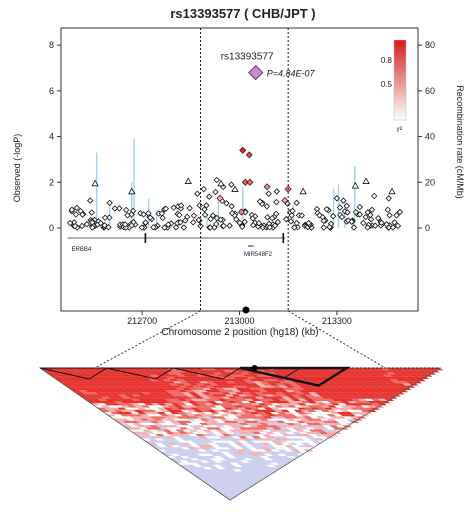 The image size is (474, 513). Describe the element at coordinates (400, 80) in the screenshot. I see `r2-legend-bar` at that location.